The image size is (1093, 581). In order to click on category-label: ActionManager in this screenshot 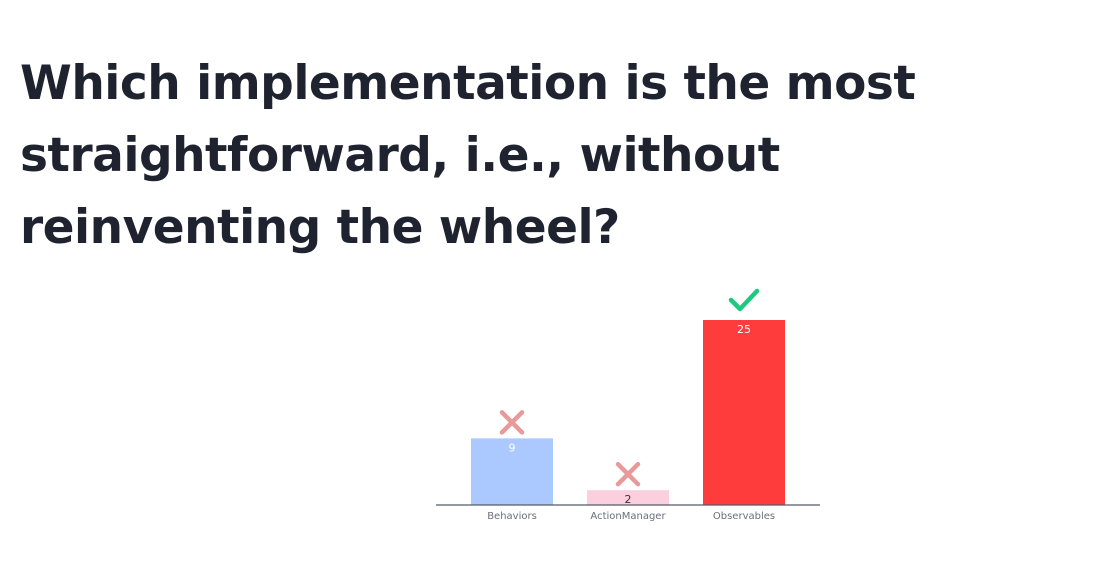, I will do `click(628, 516)`.